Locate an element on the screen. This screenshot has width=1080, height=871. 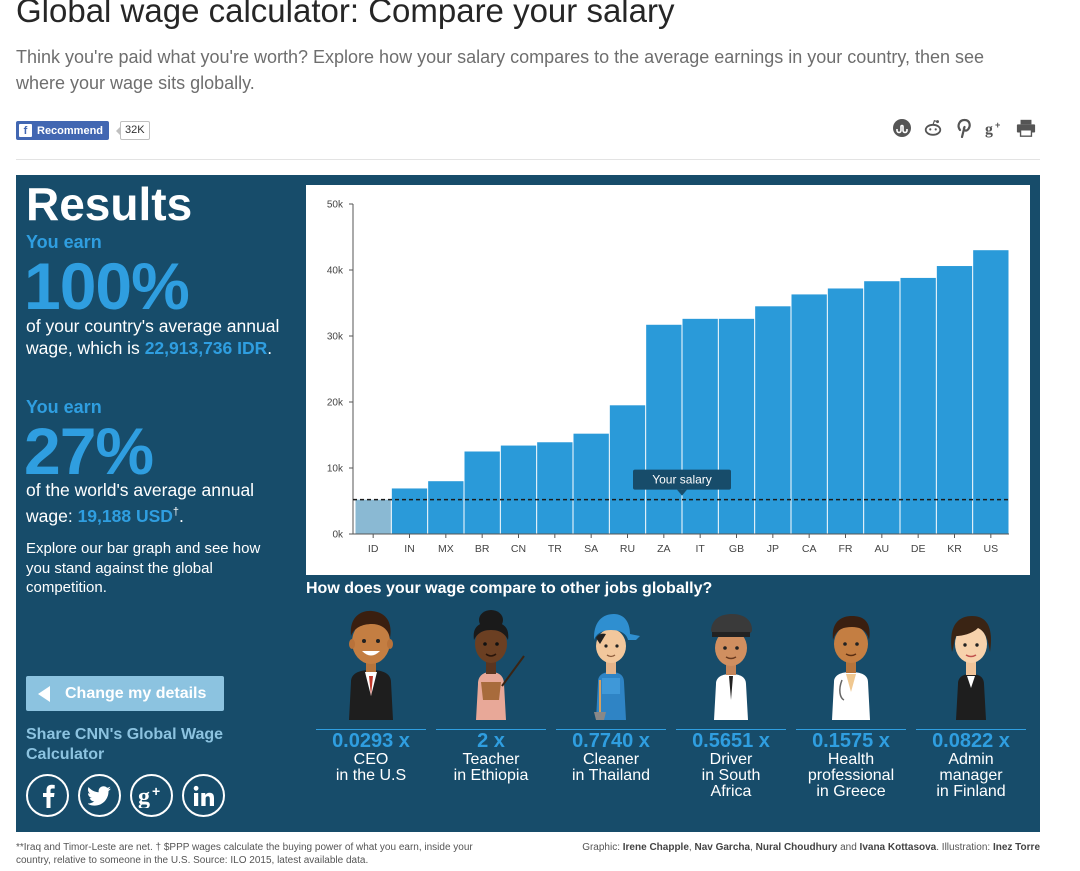
x-tick-label: US is located at coordinates (991, 549).